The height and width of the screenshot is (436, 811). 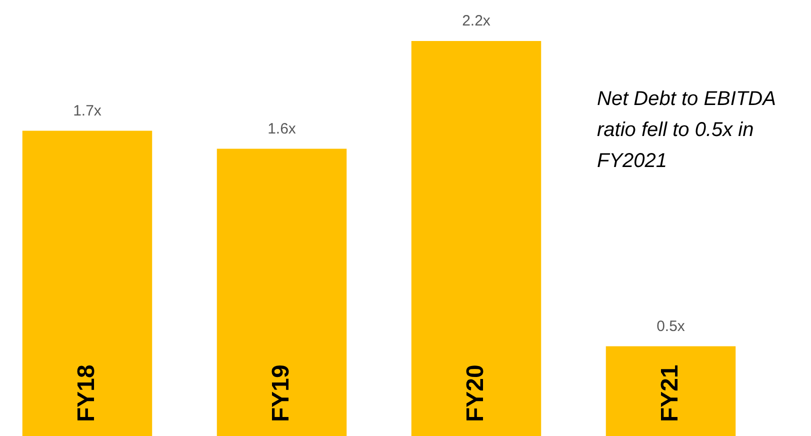 What do you see at coordinates (87, 111) in the screenshot?
I see `data-label: 1.7x` at bounding box center [87, 111].